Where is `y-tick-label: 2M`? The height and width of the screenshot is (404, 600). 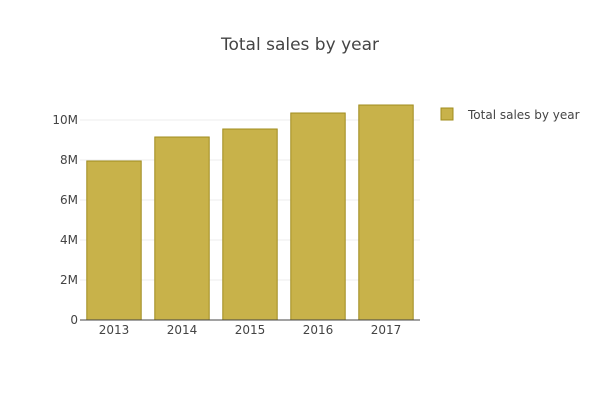
y-tick-label: 2M is located at coordinates (69, 280).